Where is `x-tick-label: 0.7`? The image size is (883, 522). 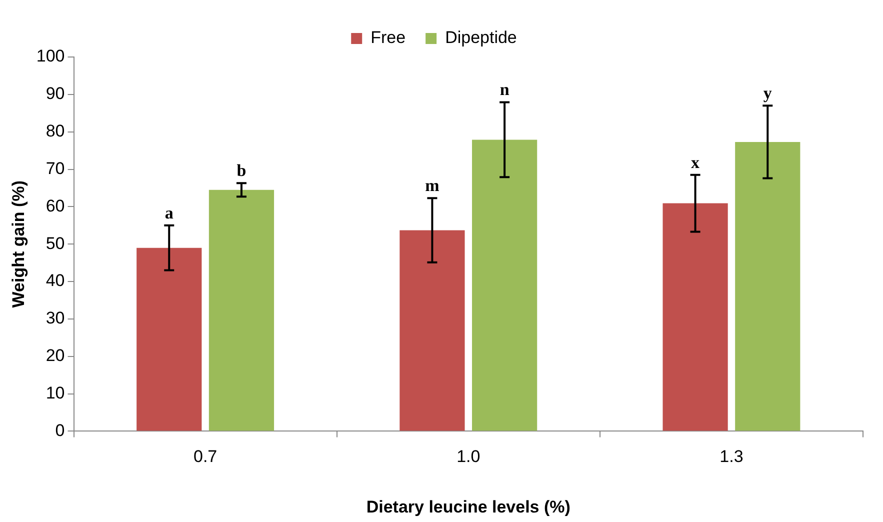 x-tick-label: 0.7 is located at coordinates (205, 456).